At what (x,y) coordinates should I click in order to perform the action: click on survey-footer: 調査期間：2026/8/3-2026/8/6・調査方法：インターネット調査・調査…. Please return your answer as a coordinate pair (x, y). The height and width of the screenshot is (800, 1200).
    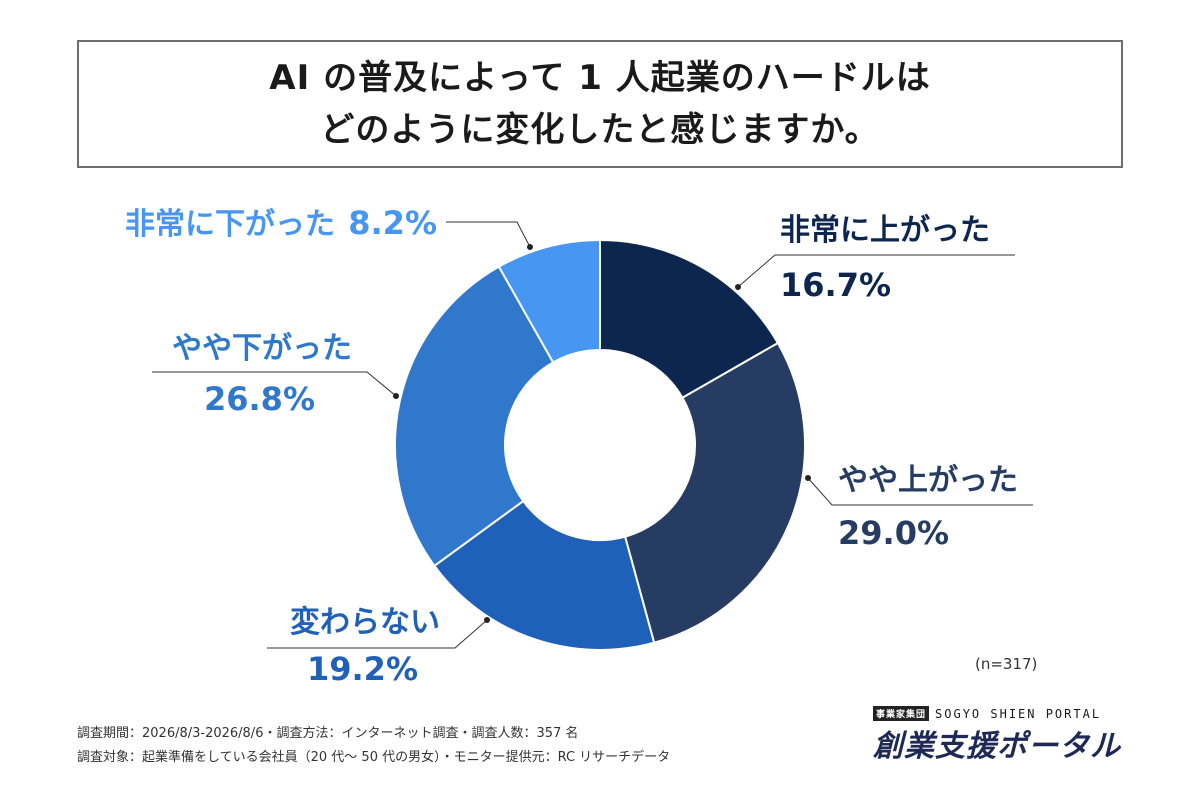
    Looking at the image, I should click on (373, 746).